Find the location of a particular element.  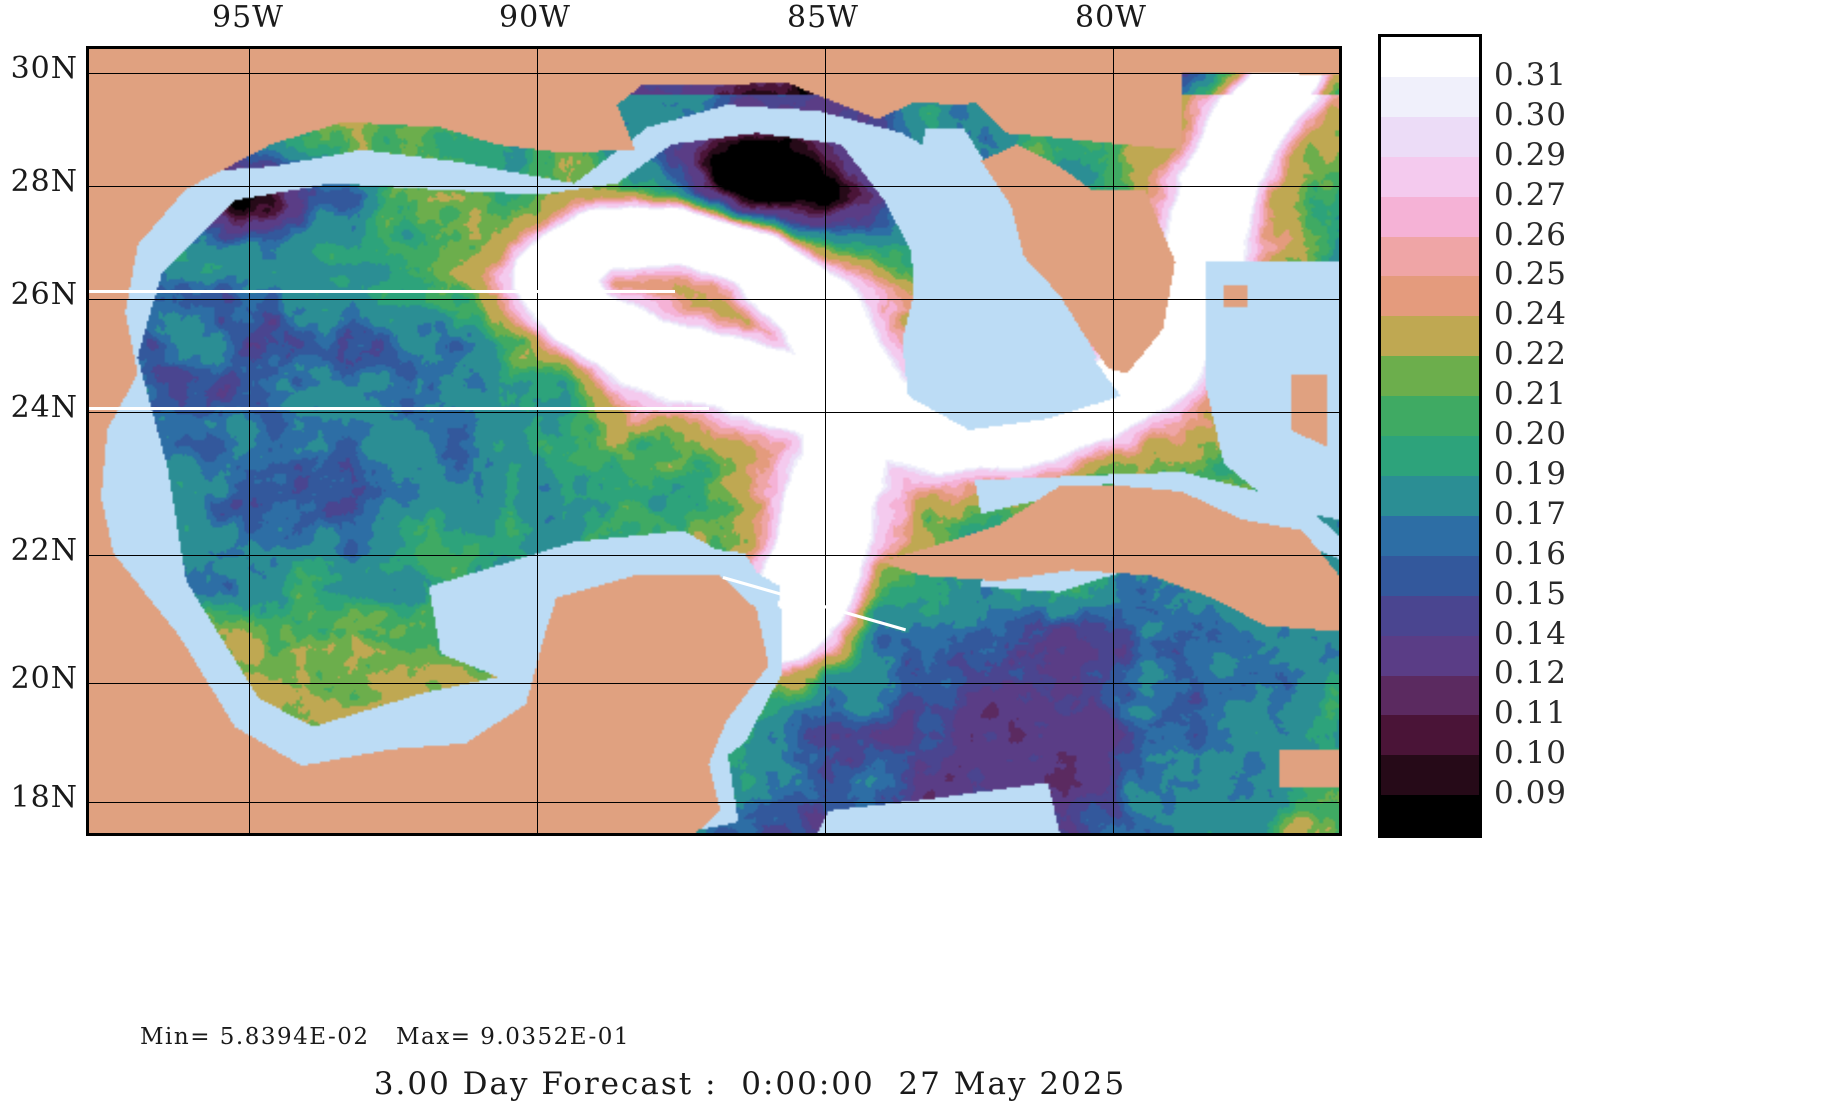

colorbar-label-0-30: 0.30 is located at coordinates (1531, 114).